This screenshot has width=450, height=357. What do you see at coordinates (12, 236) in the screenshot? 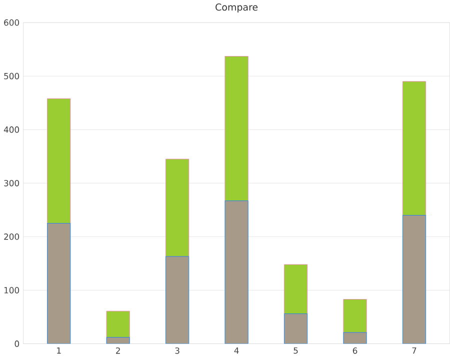
I see `y-tick-label: 200` at bounding box center [12, 236].